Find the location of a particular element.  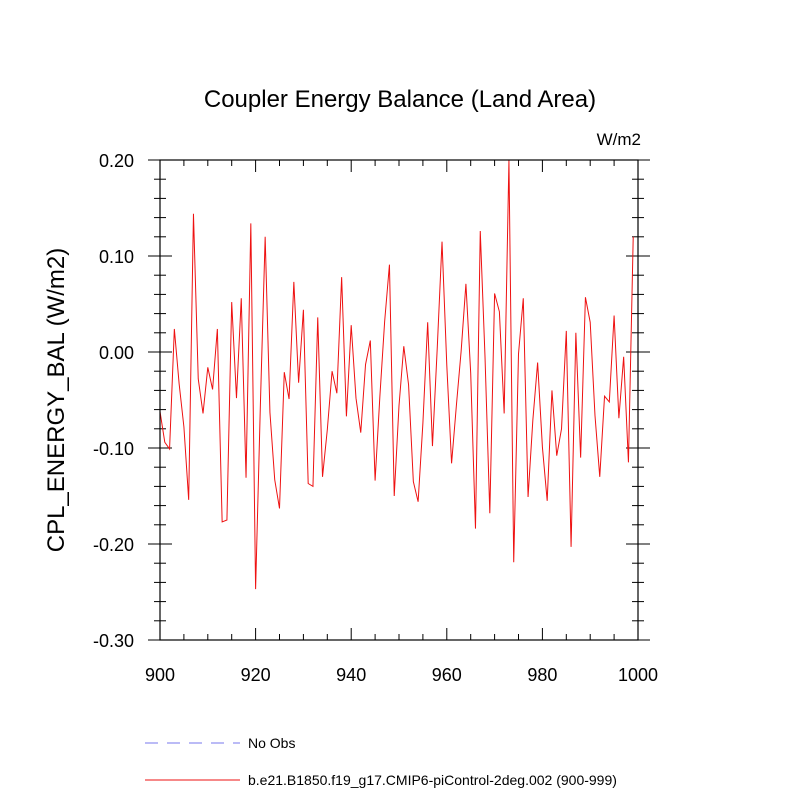

units-label: W/m2 is located at coordinates (619, 139).